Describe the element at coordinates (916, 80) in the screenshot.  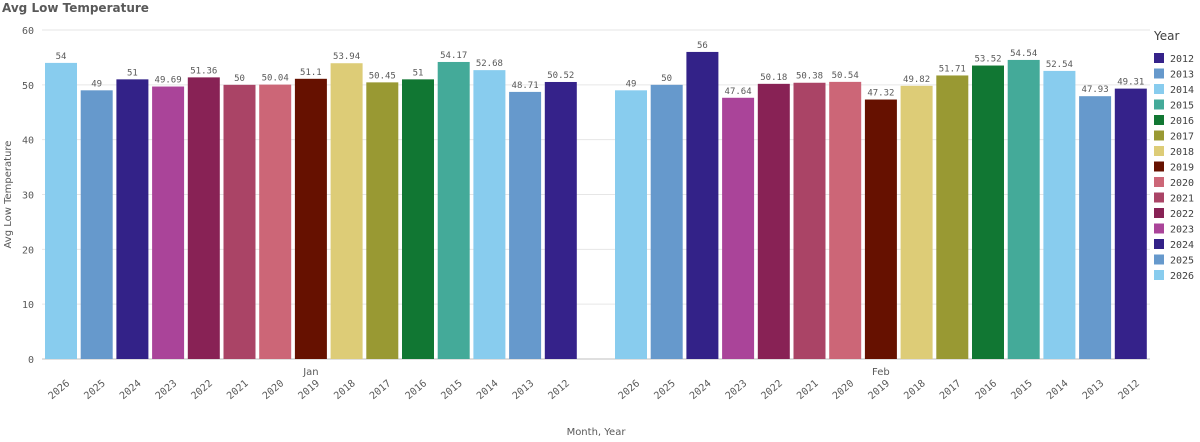
I see `data-label: 49.82` at that location.